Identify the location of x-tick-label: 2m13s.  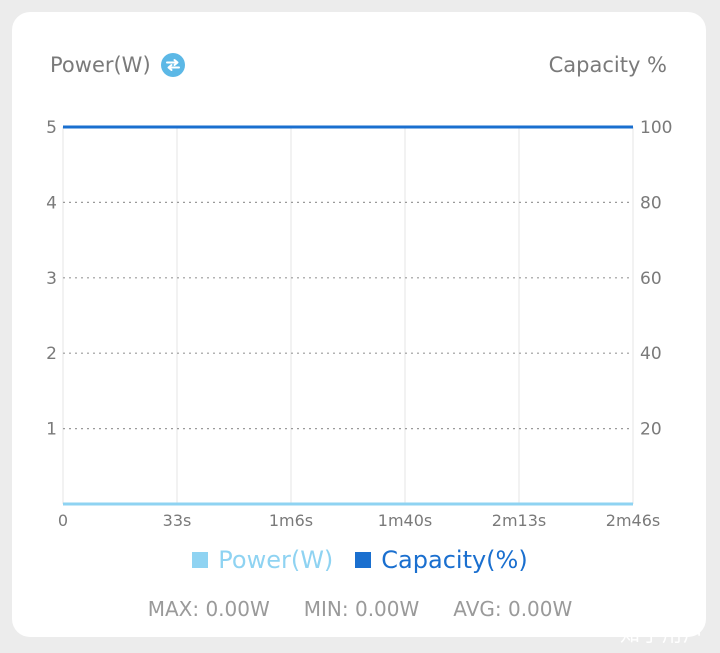
(519, 520).